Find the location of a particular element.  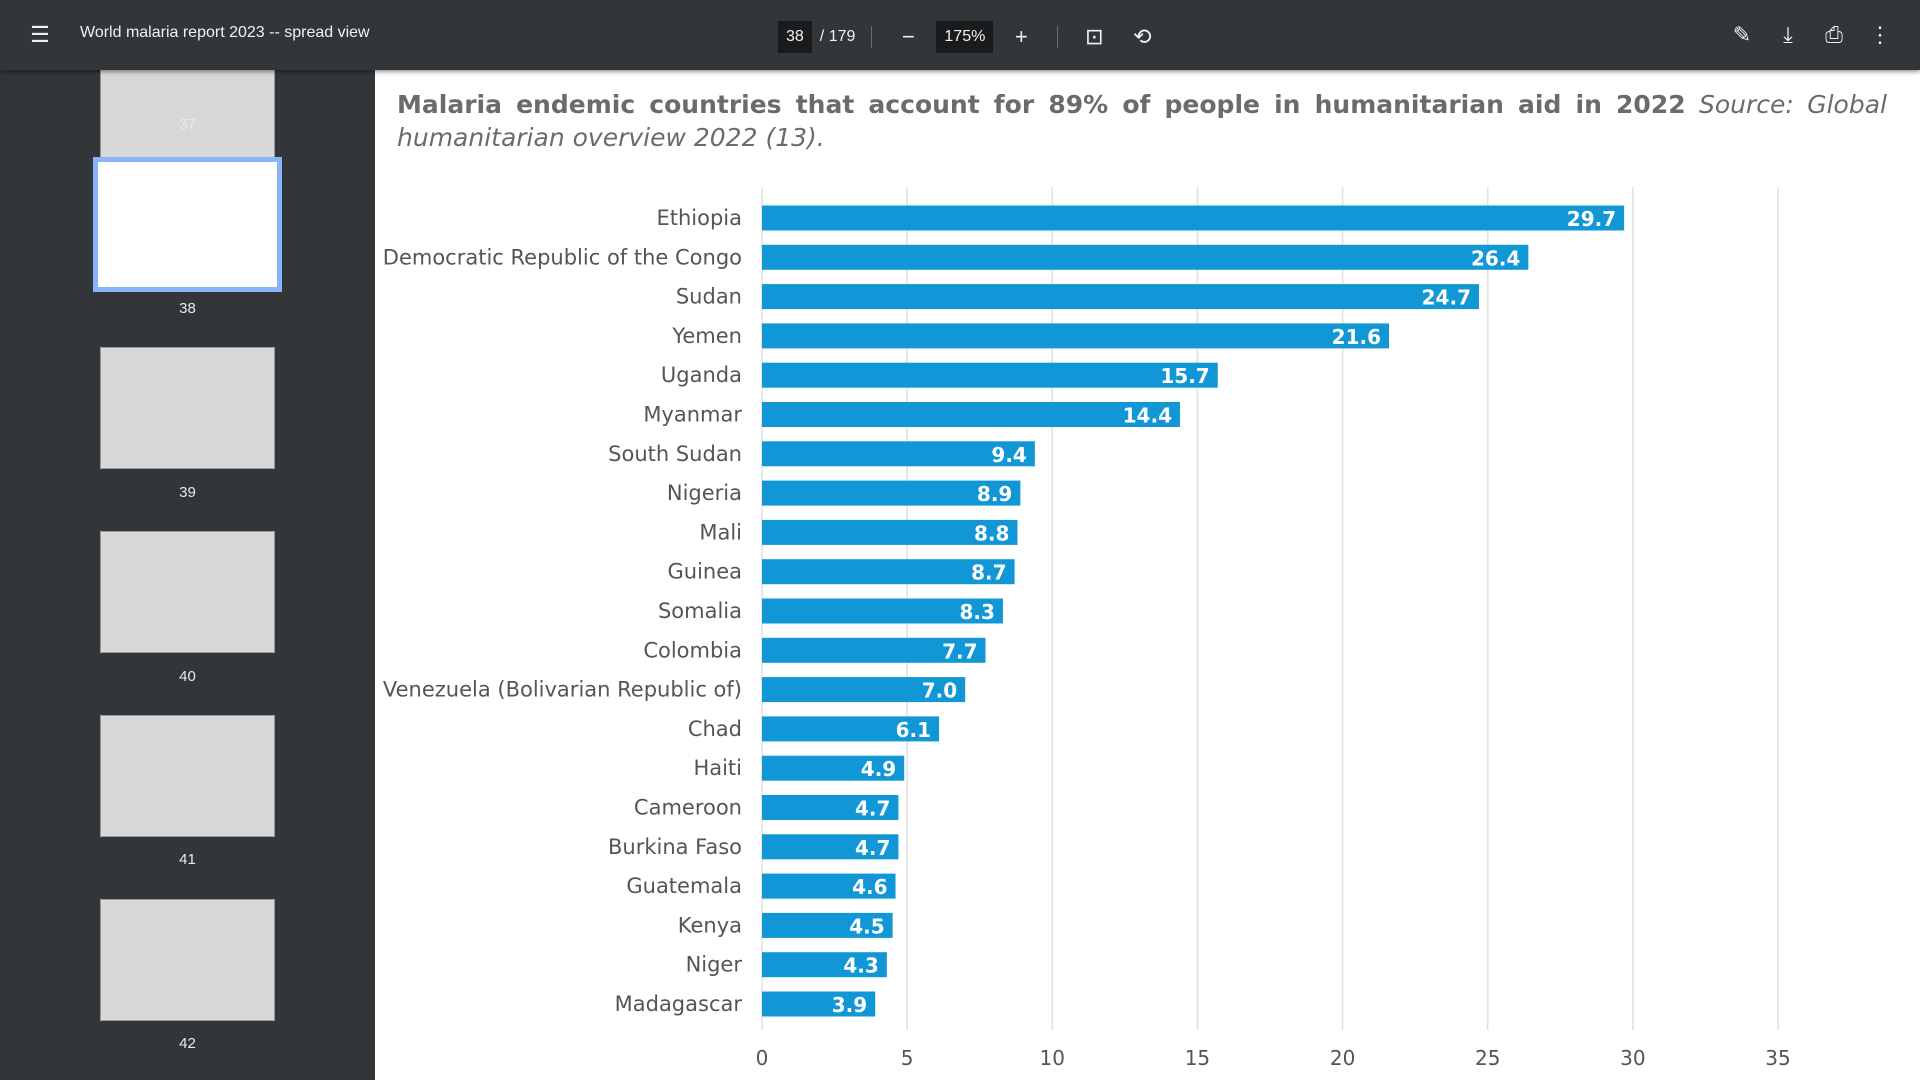

category-label: Venezuela (Bolivarian Republic of) is located at coordinates (562, 690).